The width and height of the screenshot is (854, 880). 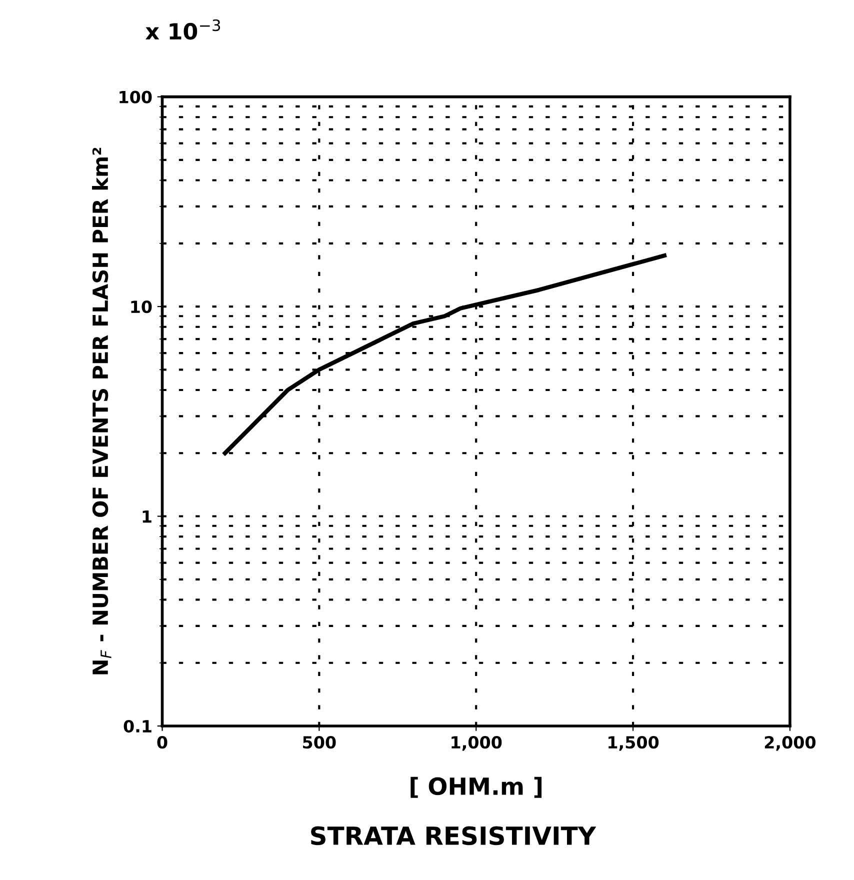 I want to click on x-tick-label: 0, so click(x=162, y=742).